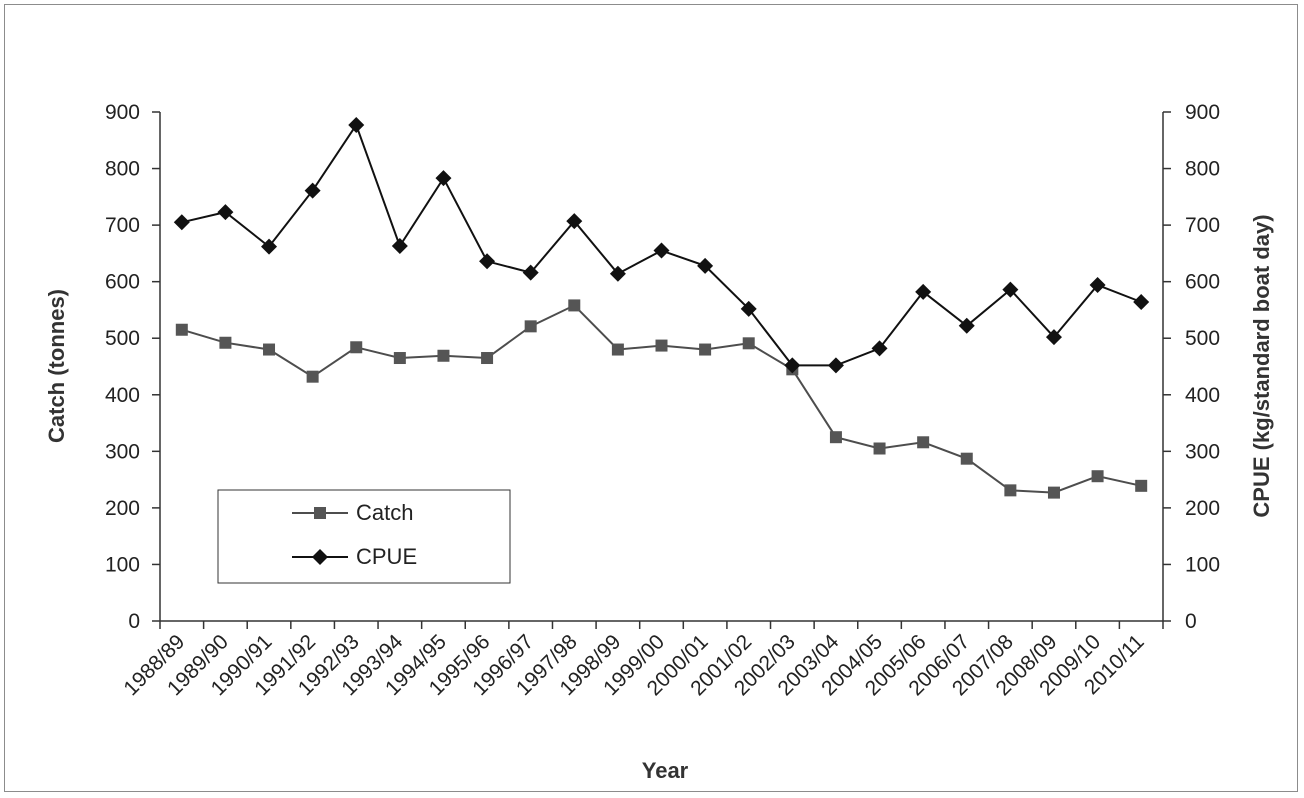 Image resolution: width=1304 pixels, height=798 pixels. I want to click on y-tick-label-left: 0, so click(134, 621).